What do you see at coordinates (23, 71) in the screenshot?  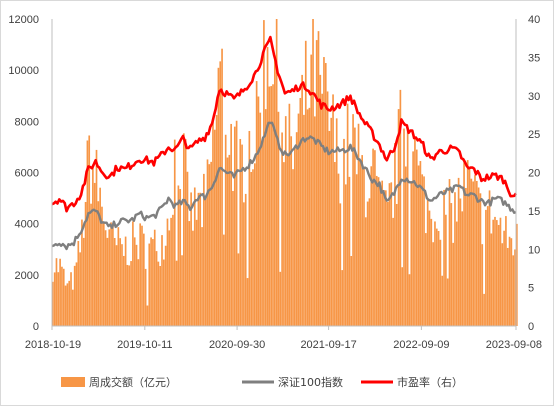 I see `y-left-tick-label: 10000` at bounding box center [23, 71].